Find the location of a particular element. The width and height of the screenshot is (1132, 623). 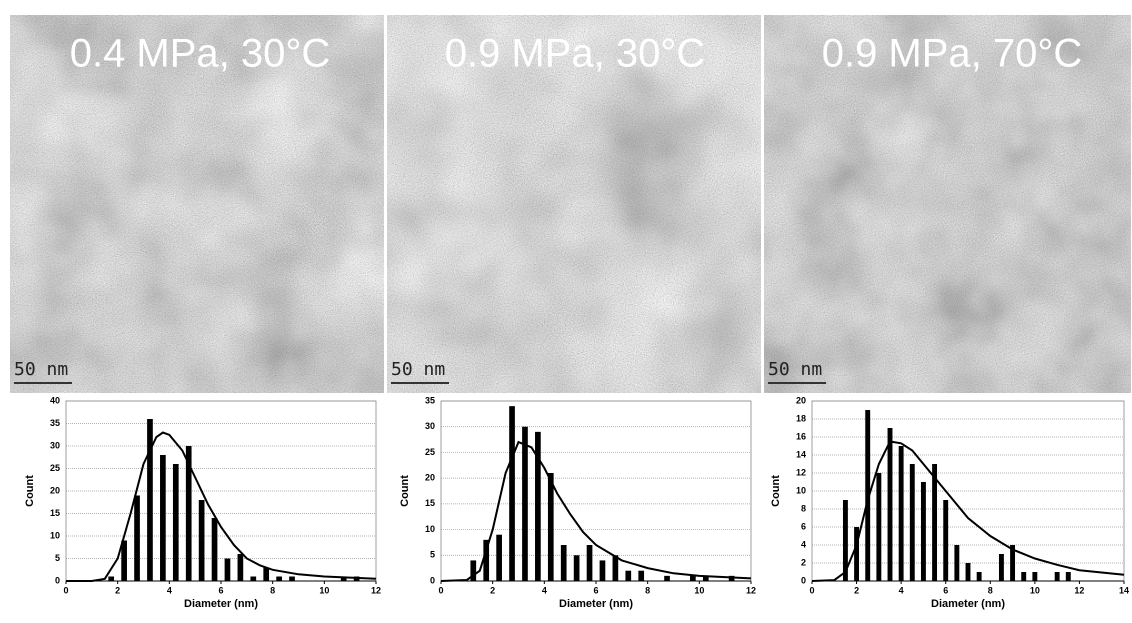

y-tick-label: 4 is located at coordinates (803, 544).